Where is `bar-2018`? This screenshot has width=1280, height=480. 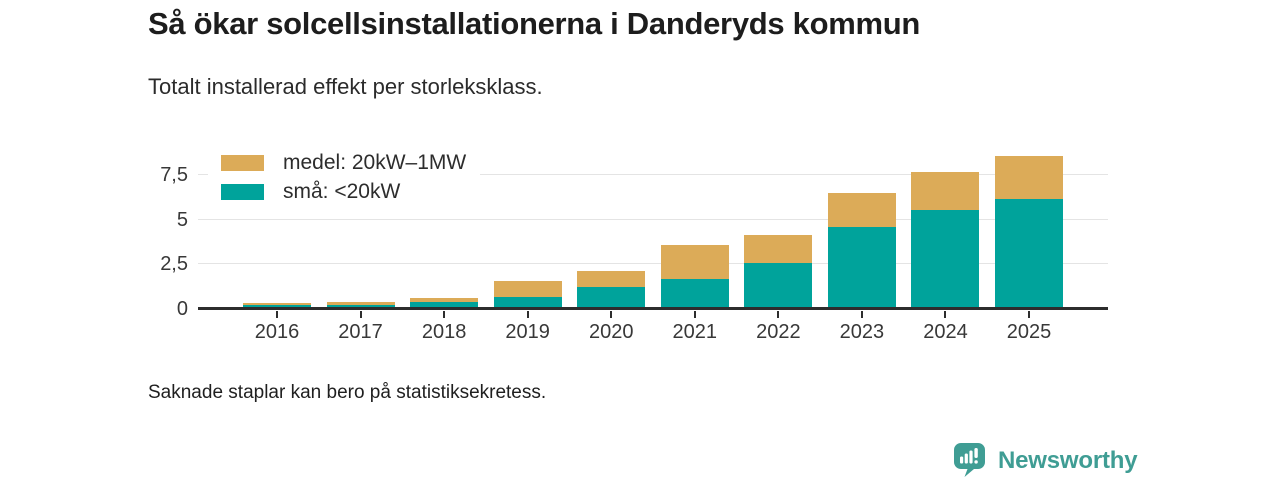 bar-2018 is located at coordinates (444, 303).